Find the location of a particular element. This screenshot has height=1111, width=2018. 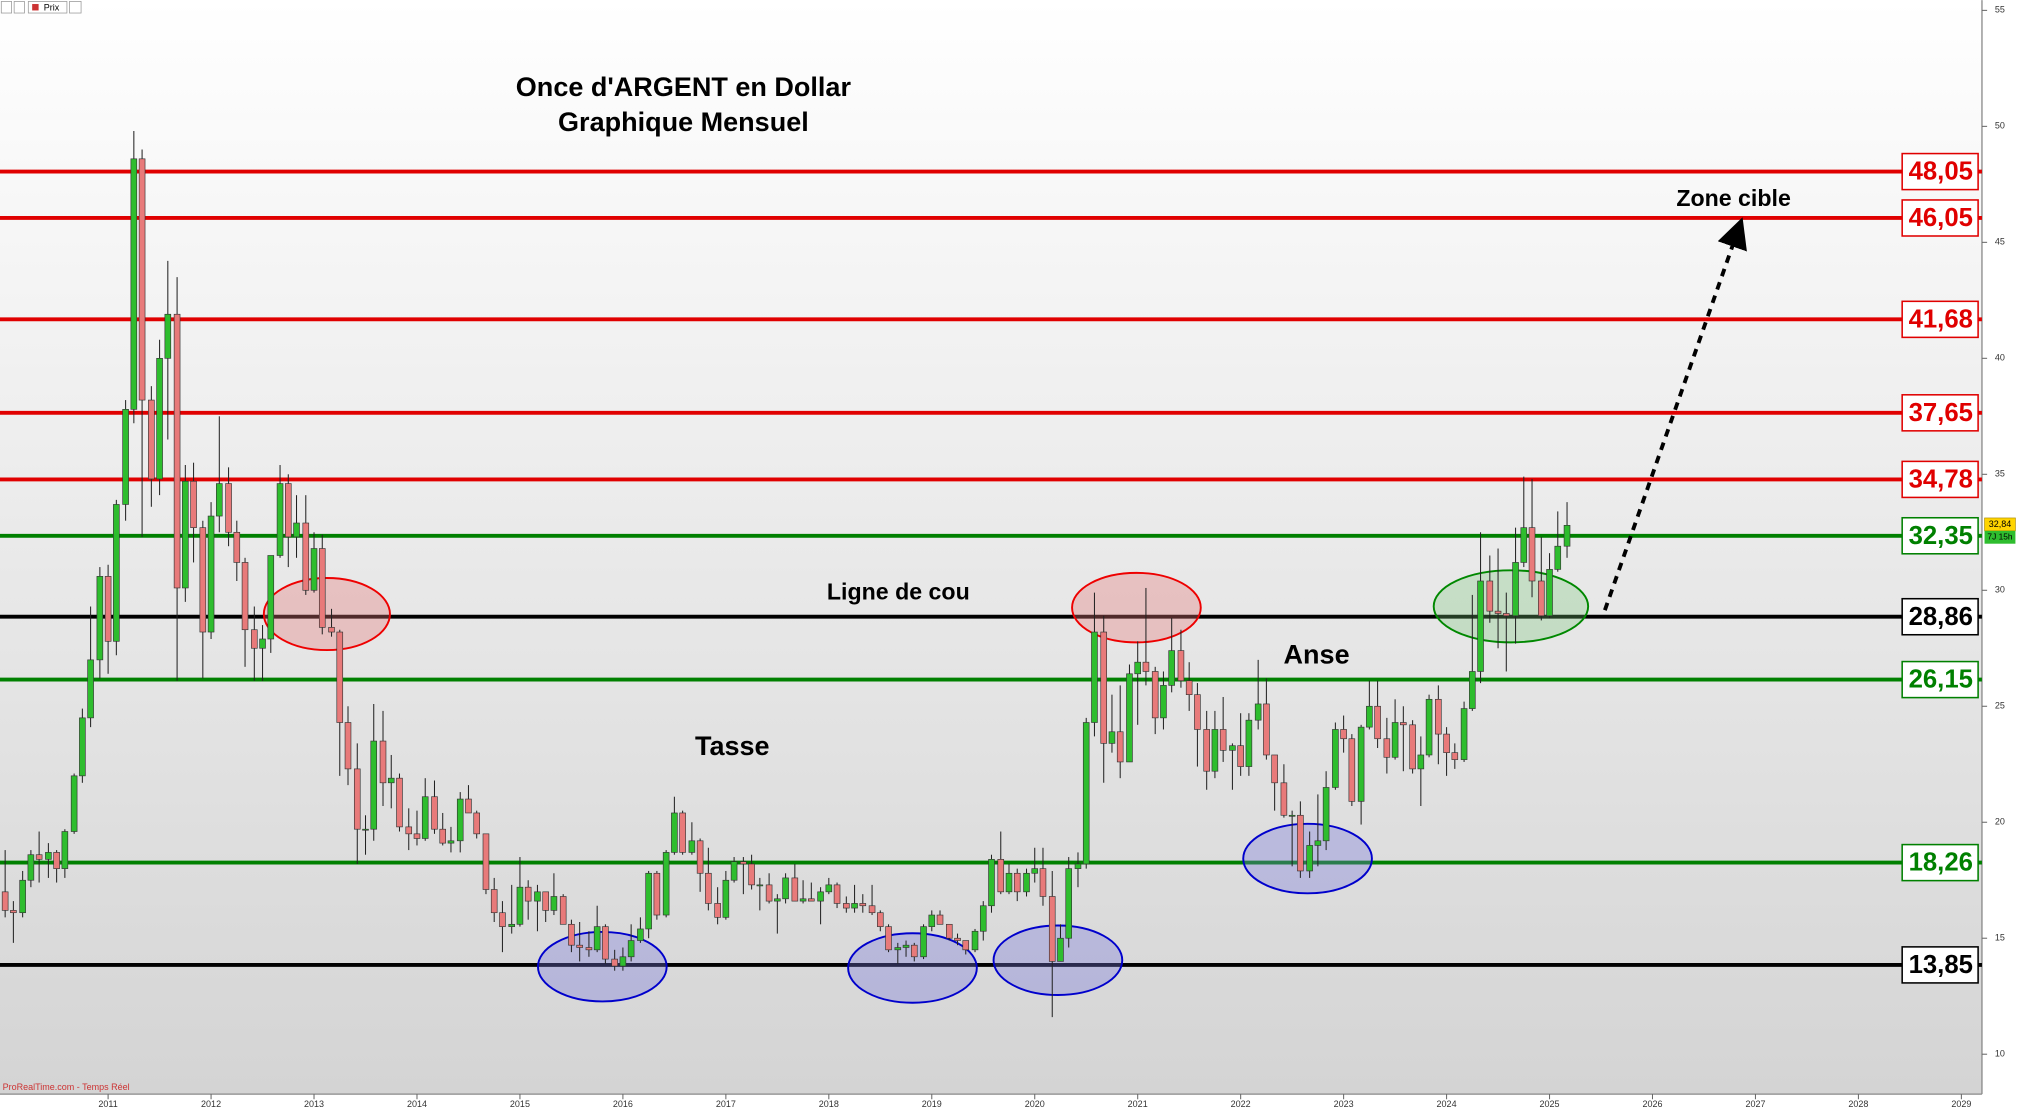

annotation: Tasse is located at coordinates (732, 746).